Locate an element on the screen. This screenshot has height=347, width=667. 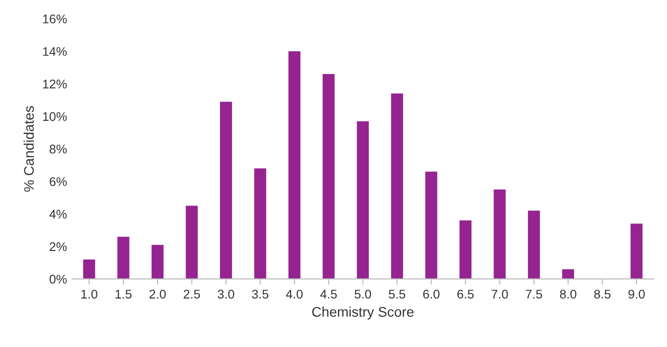
y-tick-label: 14% is located at coordinates (55, 51).